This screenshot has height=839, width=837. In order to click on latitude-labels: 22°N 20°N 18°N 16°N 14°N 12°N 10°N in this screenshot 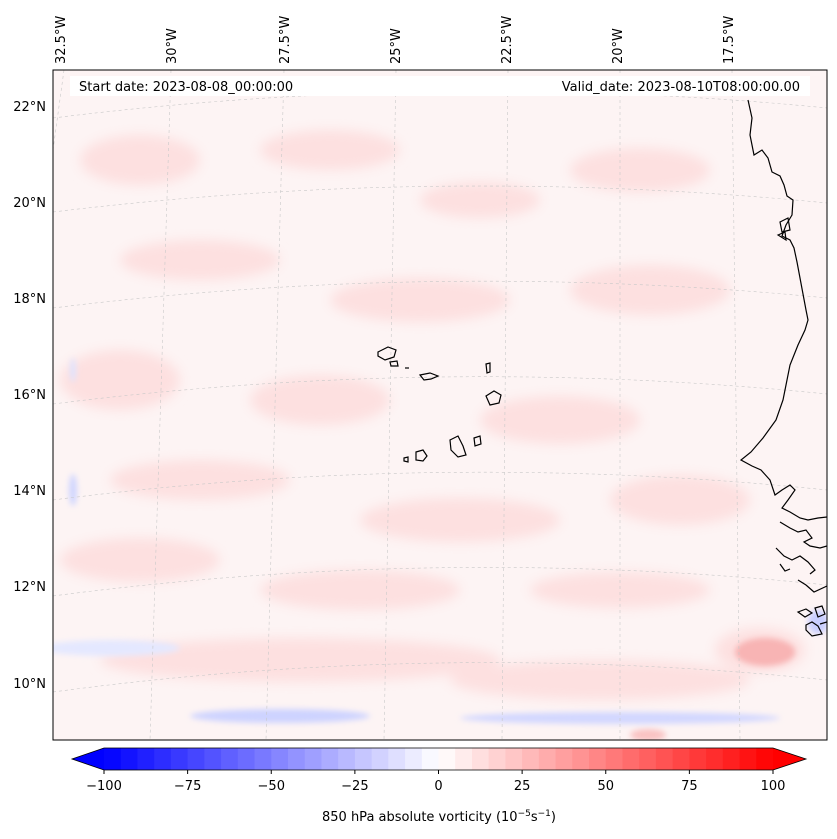, I will do `click(29, 396)`.